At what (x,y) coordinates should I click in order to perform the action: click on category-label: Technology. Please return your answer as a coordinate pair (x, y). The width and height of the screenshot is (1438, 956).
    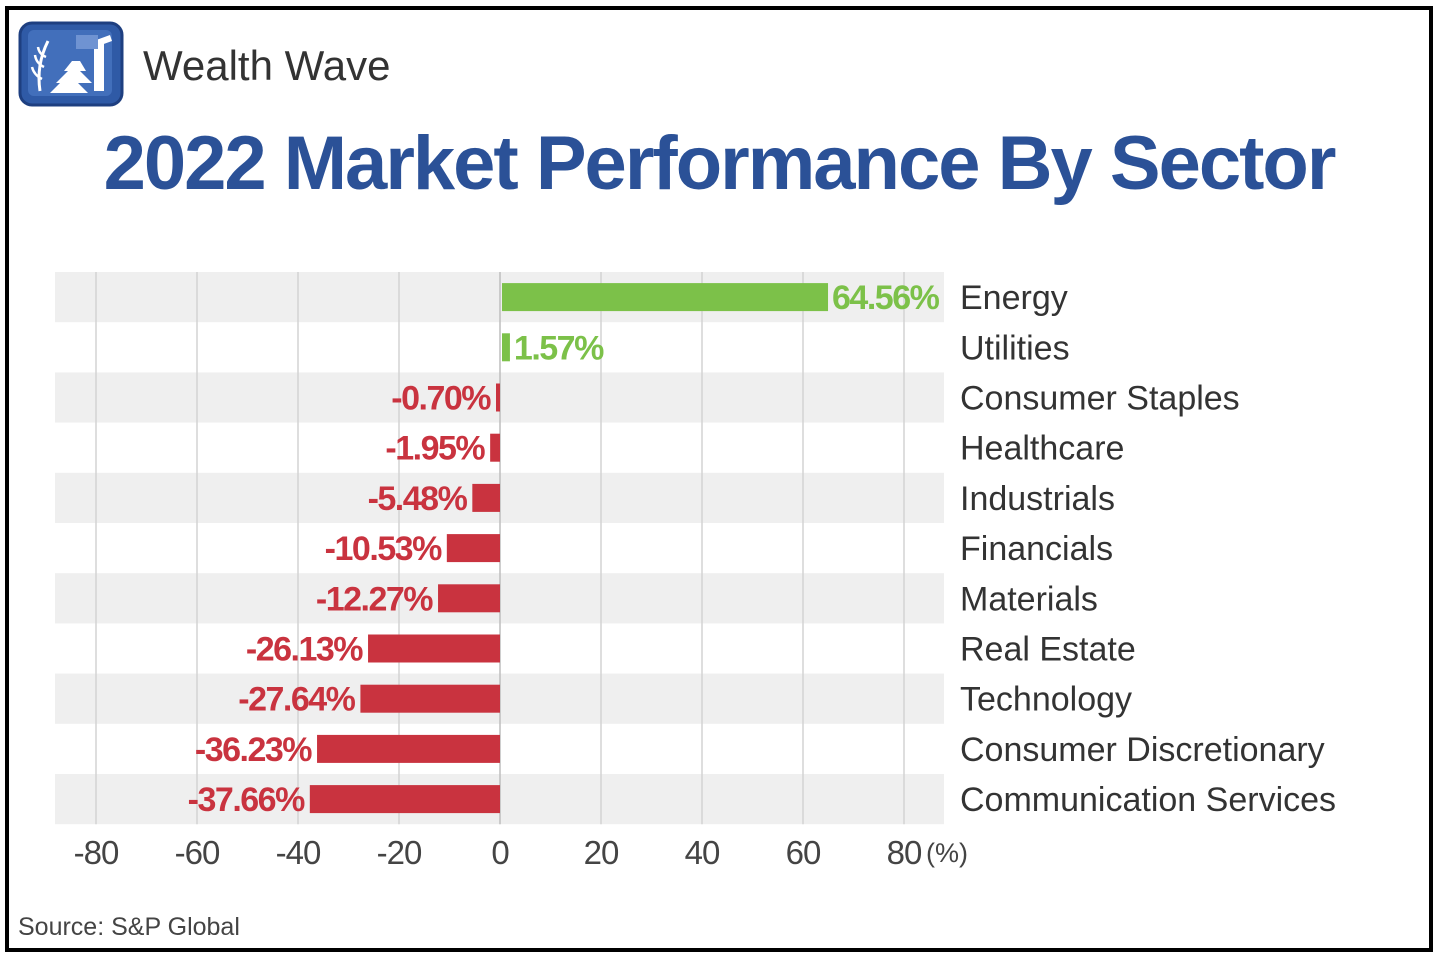
    Looking at the image, I should click on (1046, 700).